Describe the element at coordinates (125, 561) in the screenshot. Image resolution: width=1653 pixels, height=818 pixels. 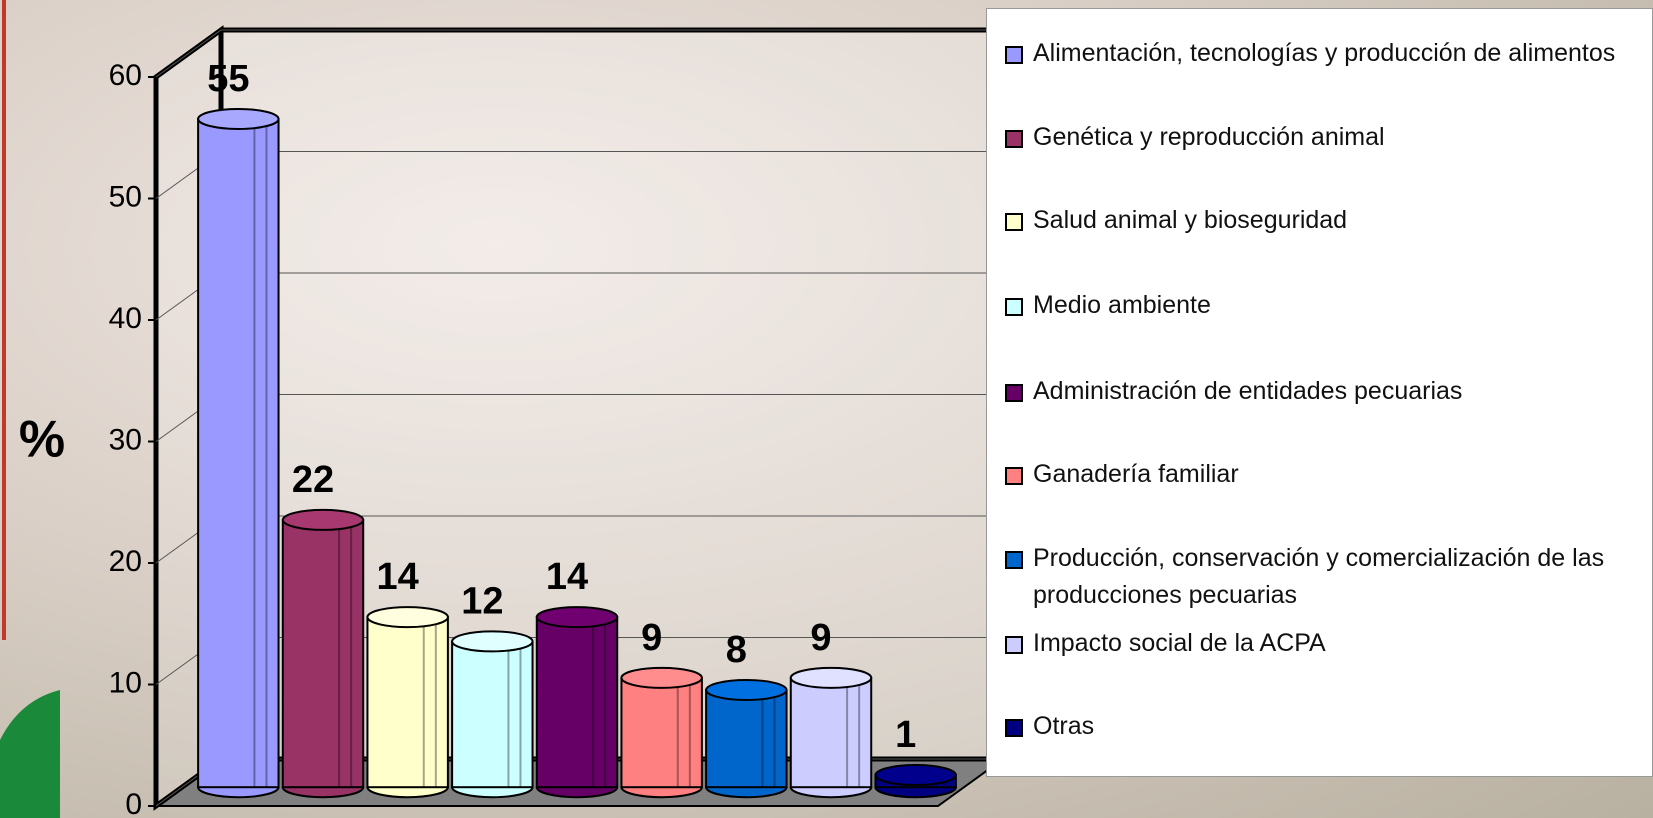
I see `y-tick-label: 20` at that location.